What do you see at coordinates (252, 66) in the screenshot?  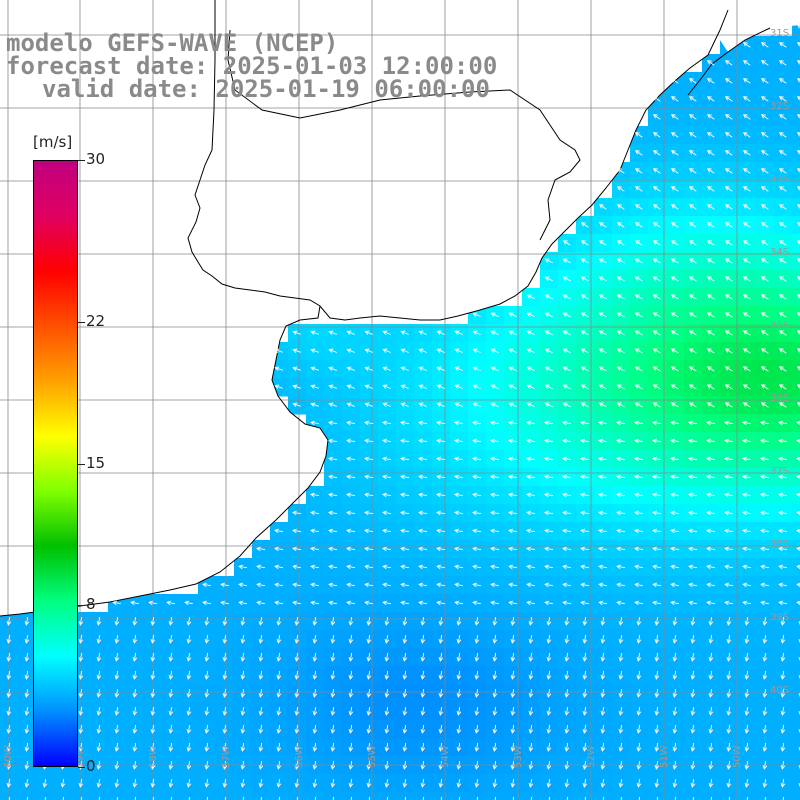 I see `forecast-date: forecast date: 2025-01-03 12:00:00` at bounding box center [252, 66].